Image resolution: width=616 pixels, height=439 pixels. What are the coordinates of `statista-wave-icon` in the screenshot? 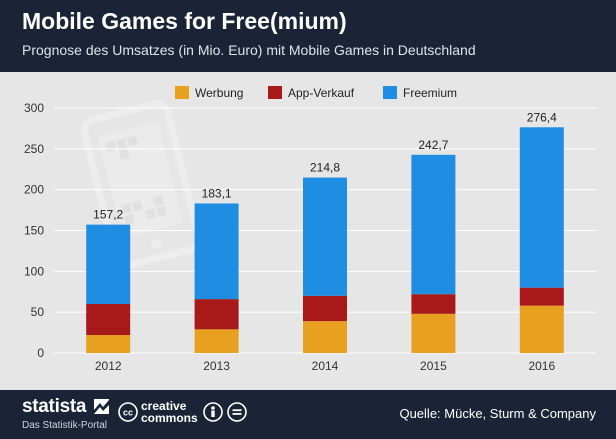 It's located at (101, 406).